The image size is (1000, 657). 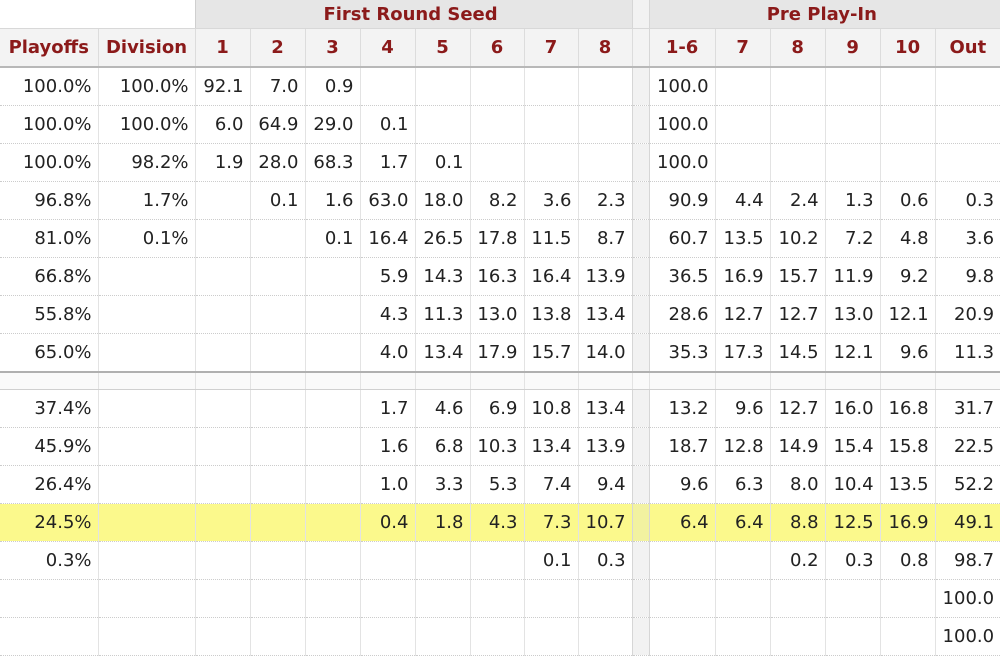 I want to click on cell-pre: 14.9, so click(x=797, y=446).